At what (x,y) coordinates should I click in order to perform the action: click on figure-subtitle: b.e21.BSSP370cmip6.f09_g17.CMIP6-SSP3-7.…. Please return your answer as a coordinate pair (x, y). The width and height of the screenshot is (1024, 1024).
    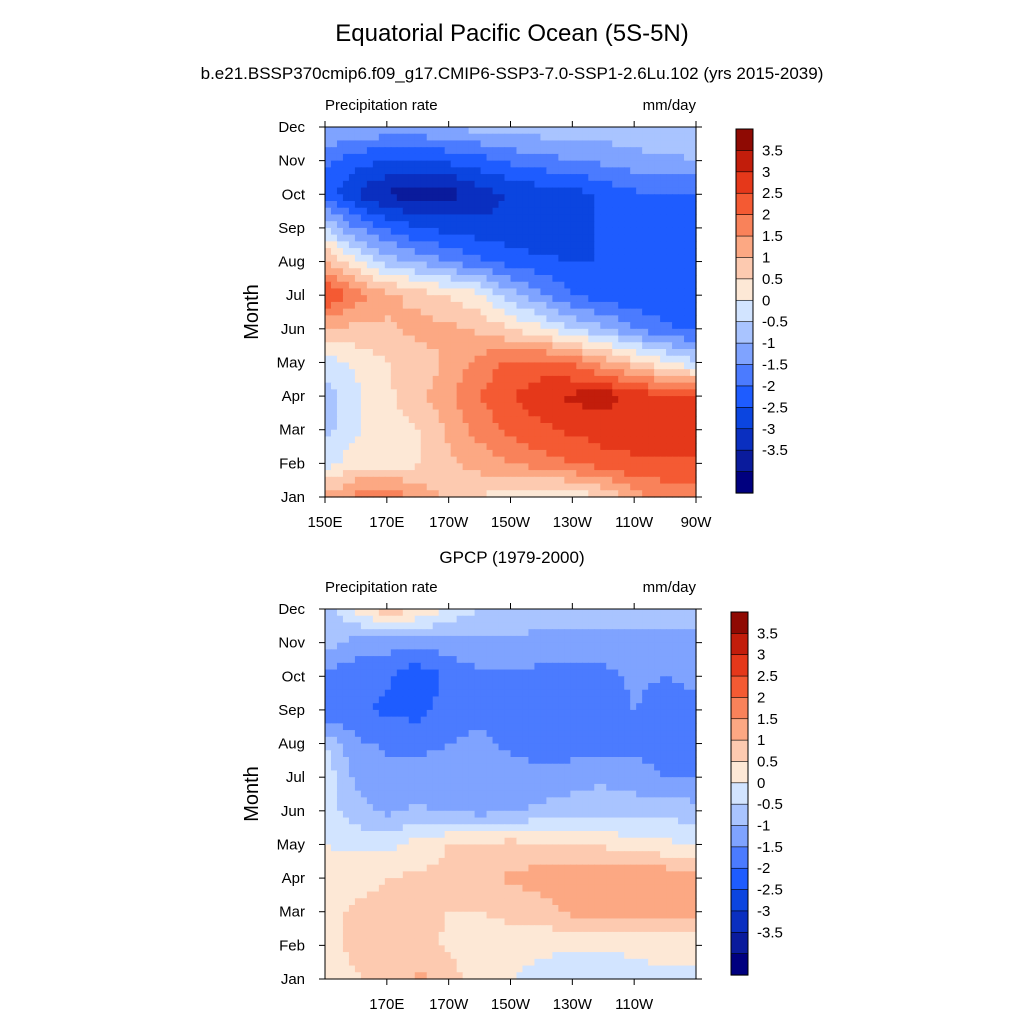
    Looking at the image, I should click on (512, 73).